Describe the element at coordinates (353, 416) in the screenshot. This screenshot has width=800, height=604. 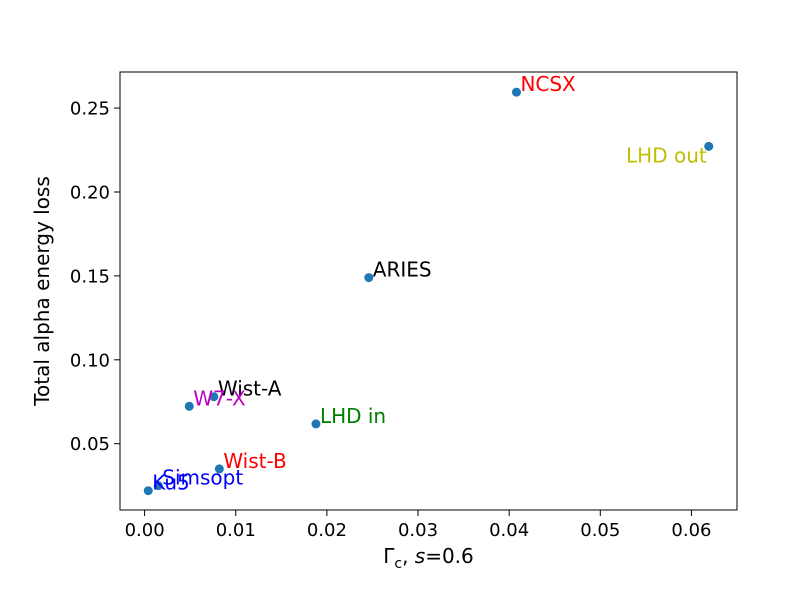
I see `point-label: LHD in` at that location.